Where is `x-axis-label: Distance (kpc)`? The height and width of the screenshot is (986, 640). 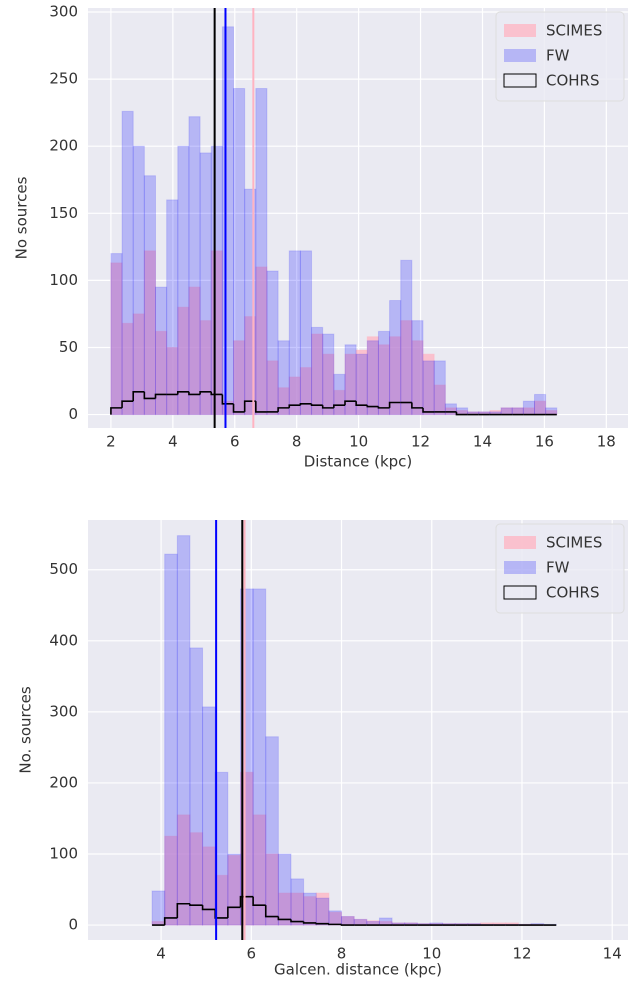
x-axis-label: Distance (kpc) is located at coordinates (358, 462).